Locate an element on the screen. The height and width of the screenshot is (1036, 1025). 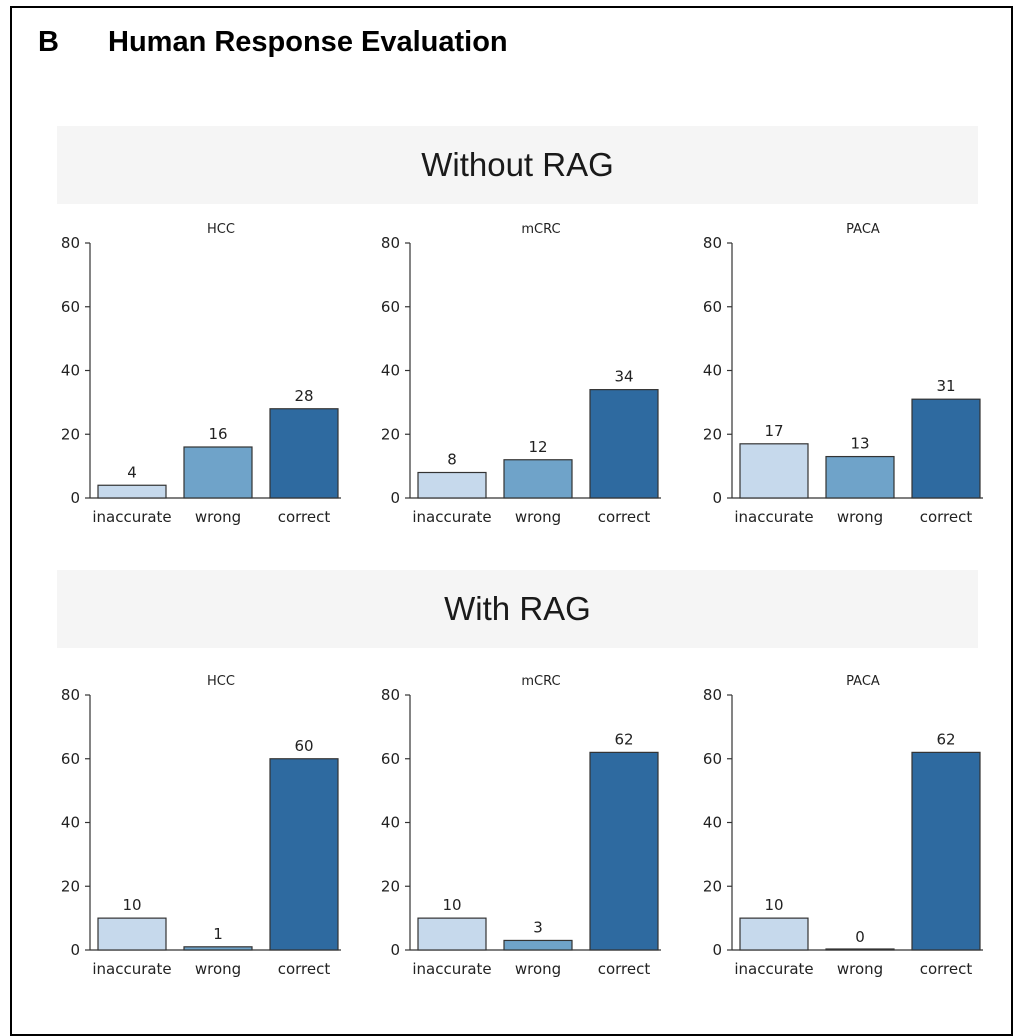
bar-wrong-hcc-with-rag is located at coordinates (218, 948).